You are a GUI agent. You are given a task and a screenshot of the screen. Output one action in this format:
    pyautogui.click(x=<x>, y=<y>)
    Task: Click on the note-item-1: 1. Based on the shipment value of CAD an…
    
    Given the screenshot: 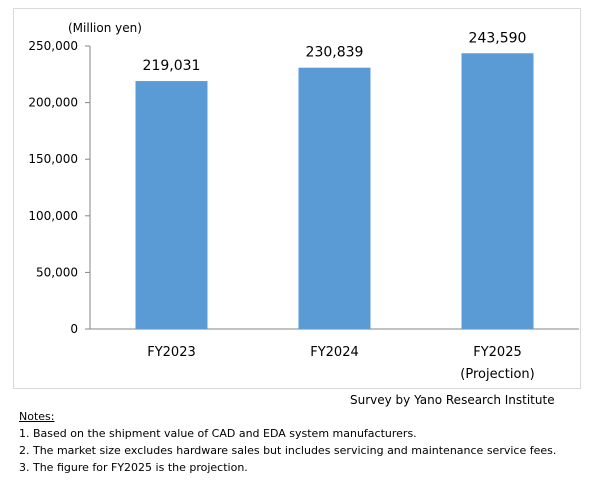 What is the action you would take?
    pyautogui.click(x=218, y=433)
    